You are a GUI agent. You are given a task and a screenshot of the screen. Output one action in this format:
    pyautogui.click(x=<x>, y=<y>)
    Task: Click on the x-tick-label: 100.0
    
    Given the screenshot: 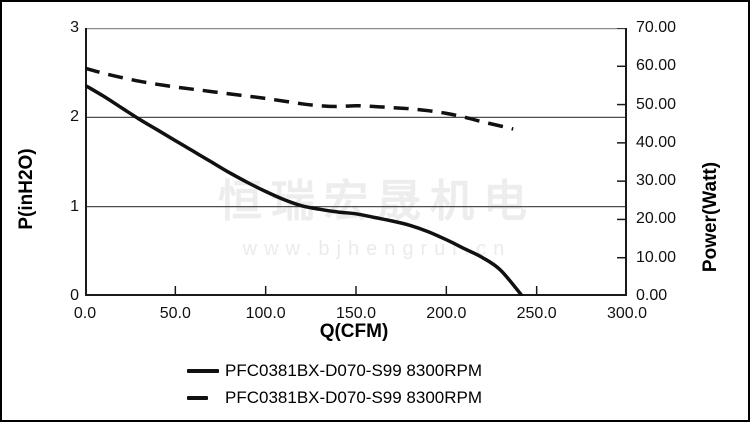 What is the action you would take?
    pyautogui.click(x=265, y=313)
    